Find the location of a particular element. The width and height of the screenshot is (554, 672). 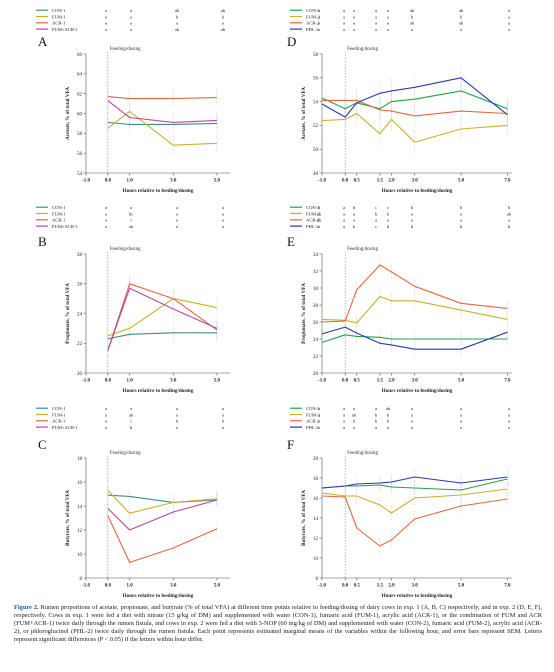

y-tick-label: 14 is located at coordinates (80, 507).